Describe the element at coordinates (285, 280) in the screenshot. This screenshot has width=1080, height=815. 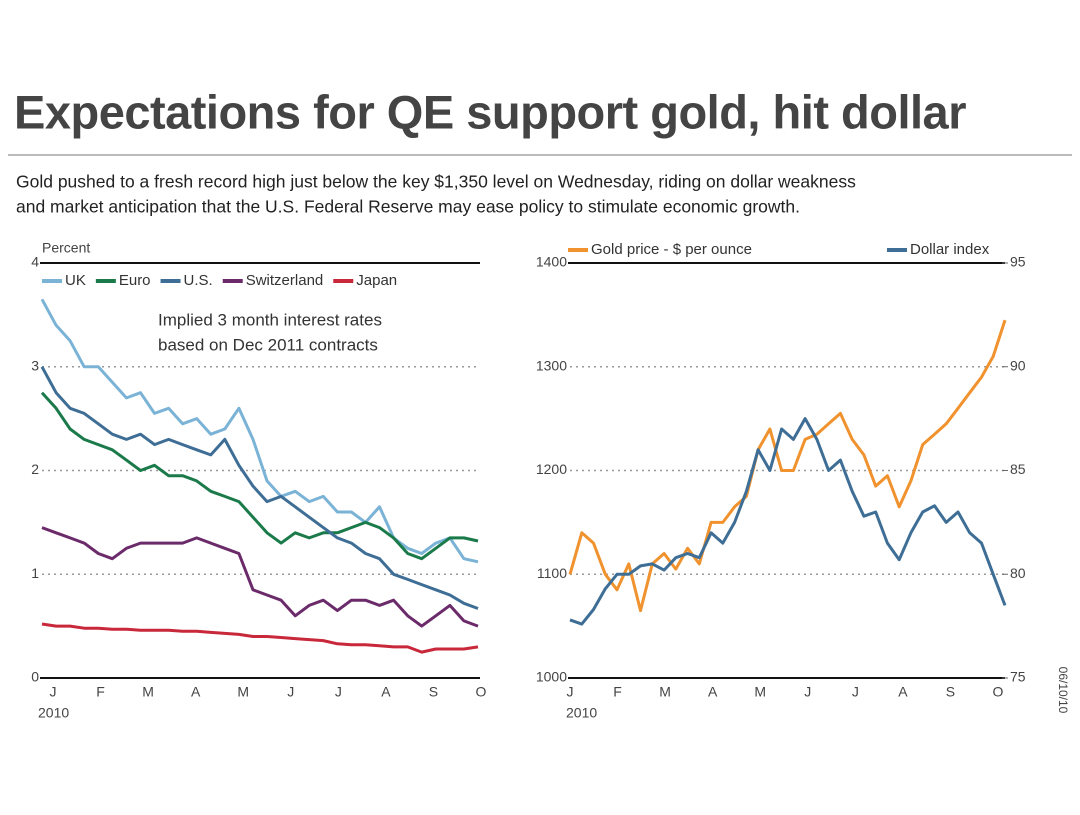
I see `legend-label: Switzerland` at that location.